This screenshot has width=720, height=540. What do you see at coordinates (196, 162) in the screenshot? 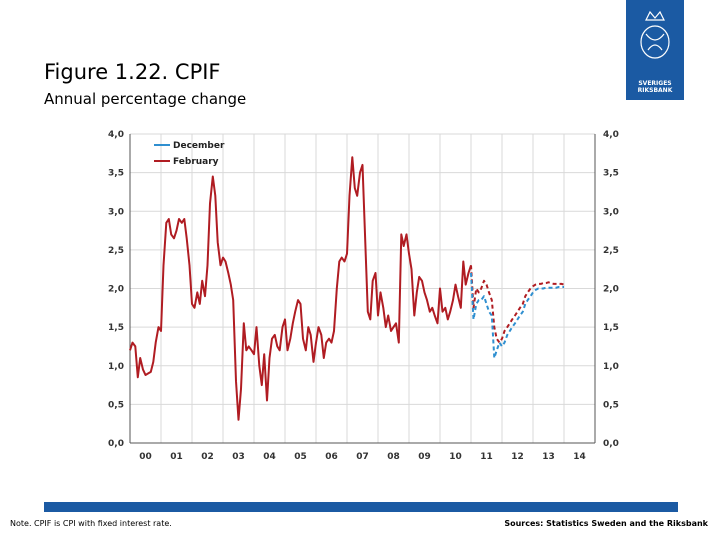
I see `legend-label-february: February` at bounding box center [196, 162].